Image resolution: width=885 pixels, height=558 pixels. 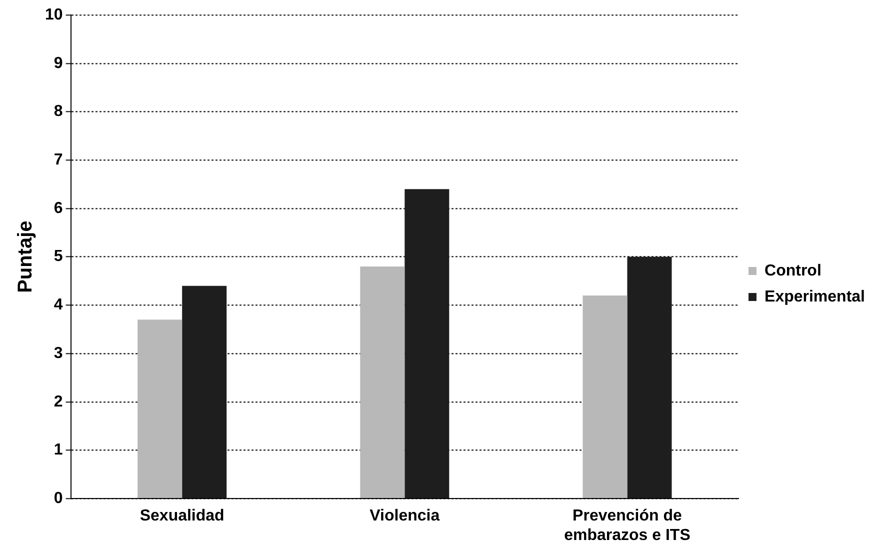 I want to click on y-tick-label: 3, so click(x=58, y=353).